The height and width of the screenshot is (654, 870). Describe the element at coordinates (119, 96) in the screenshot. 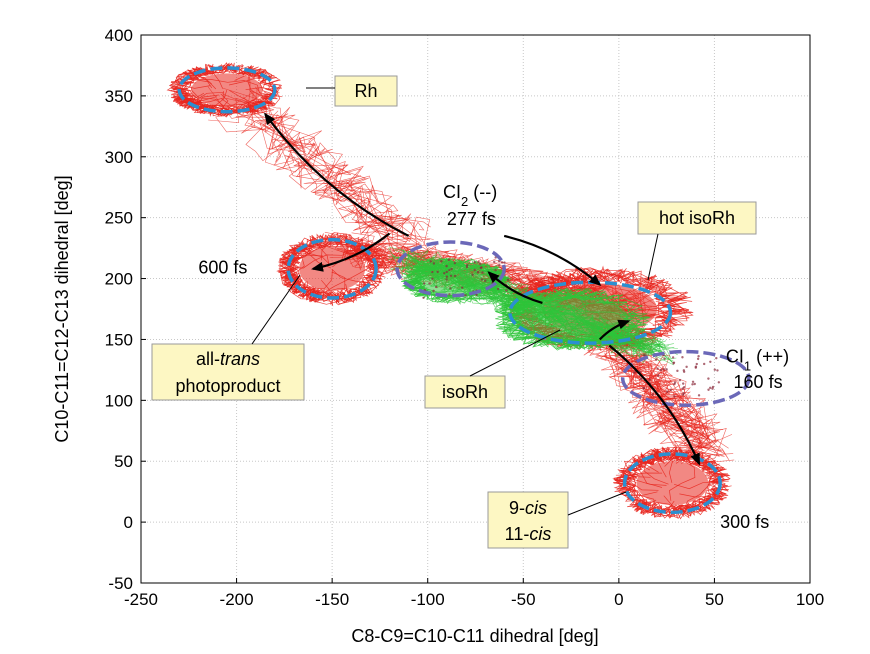

I see `y-tick-label: 350` at that location.